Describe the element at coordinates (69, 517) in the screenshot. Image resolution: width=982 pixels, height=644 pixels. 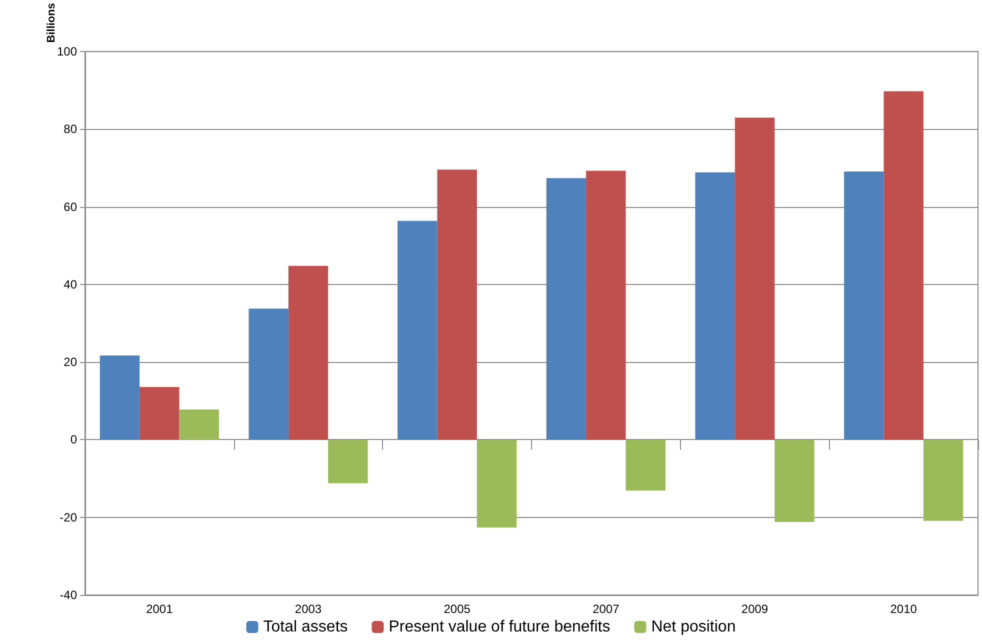
I see `y-tick-label: -20` at that location.